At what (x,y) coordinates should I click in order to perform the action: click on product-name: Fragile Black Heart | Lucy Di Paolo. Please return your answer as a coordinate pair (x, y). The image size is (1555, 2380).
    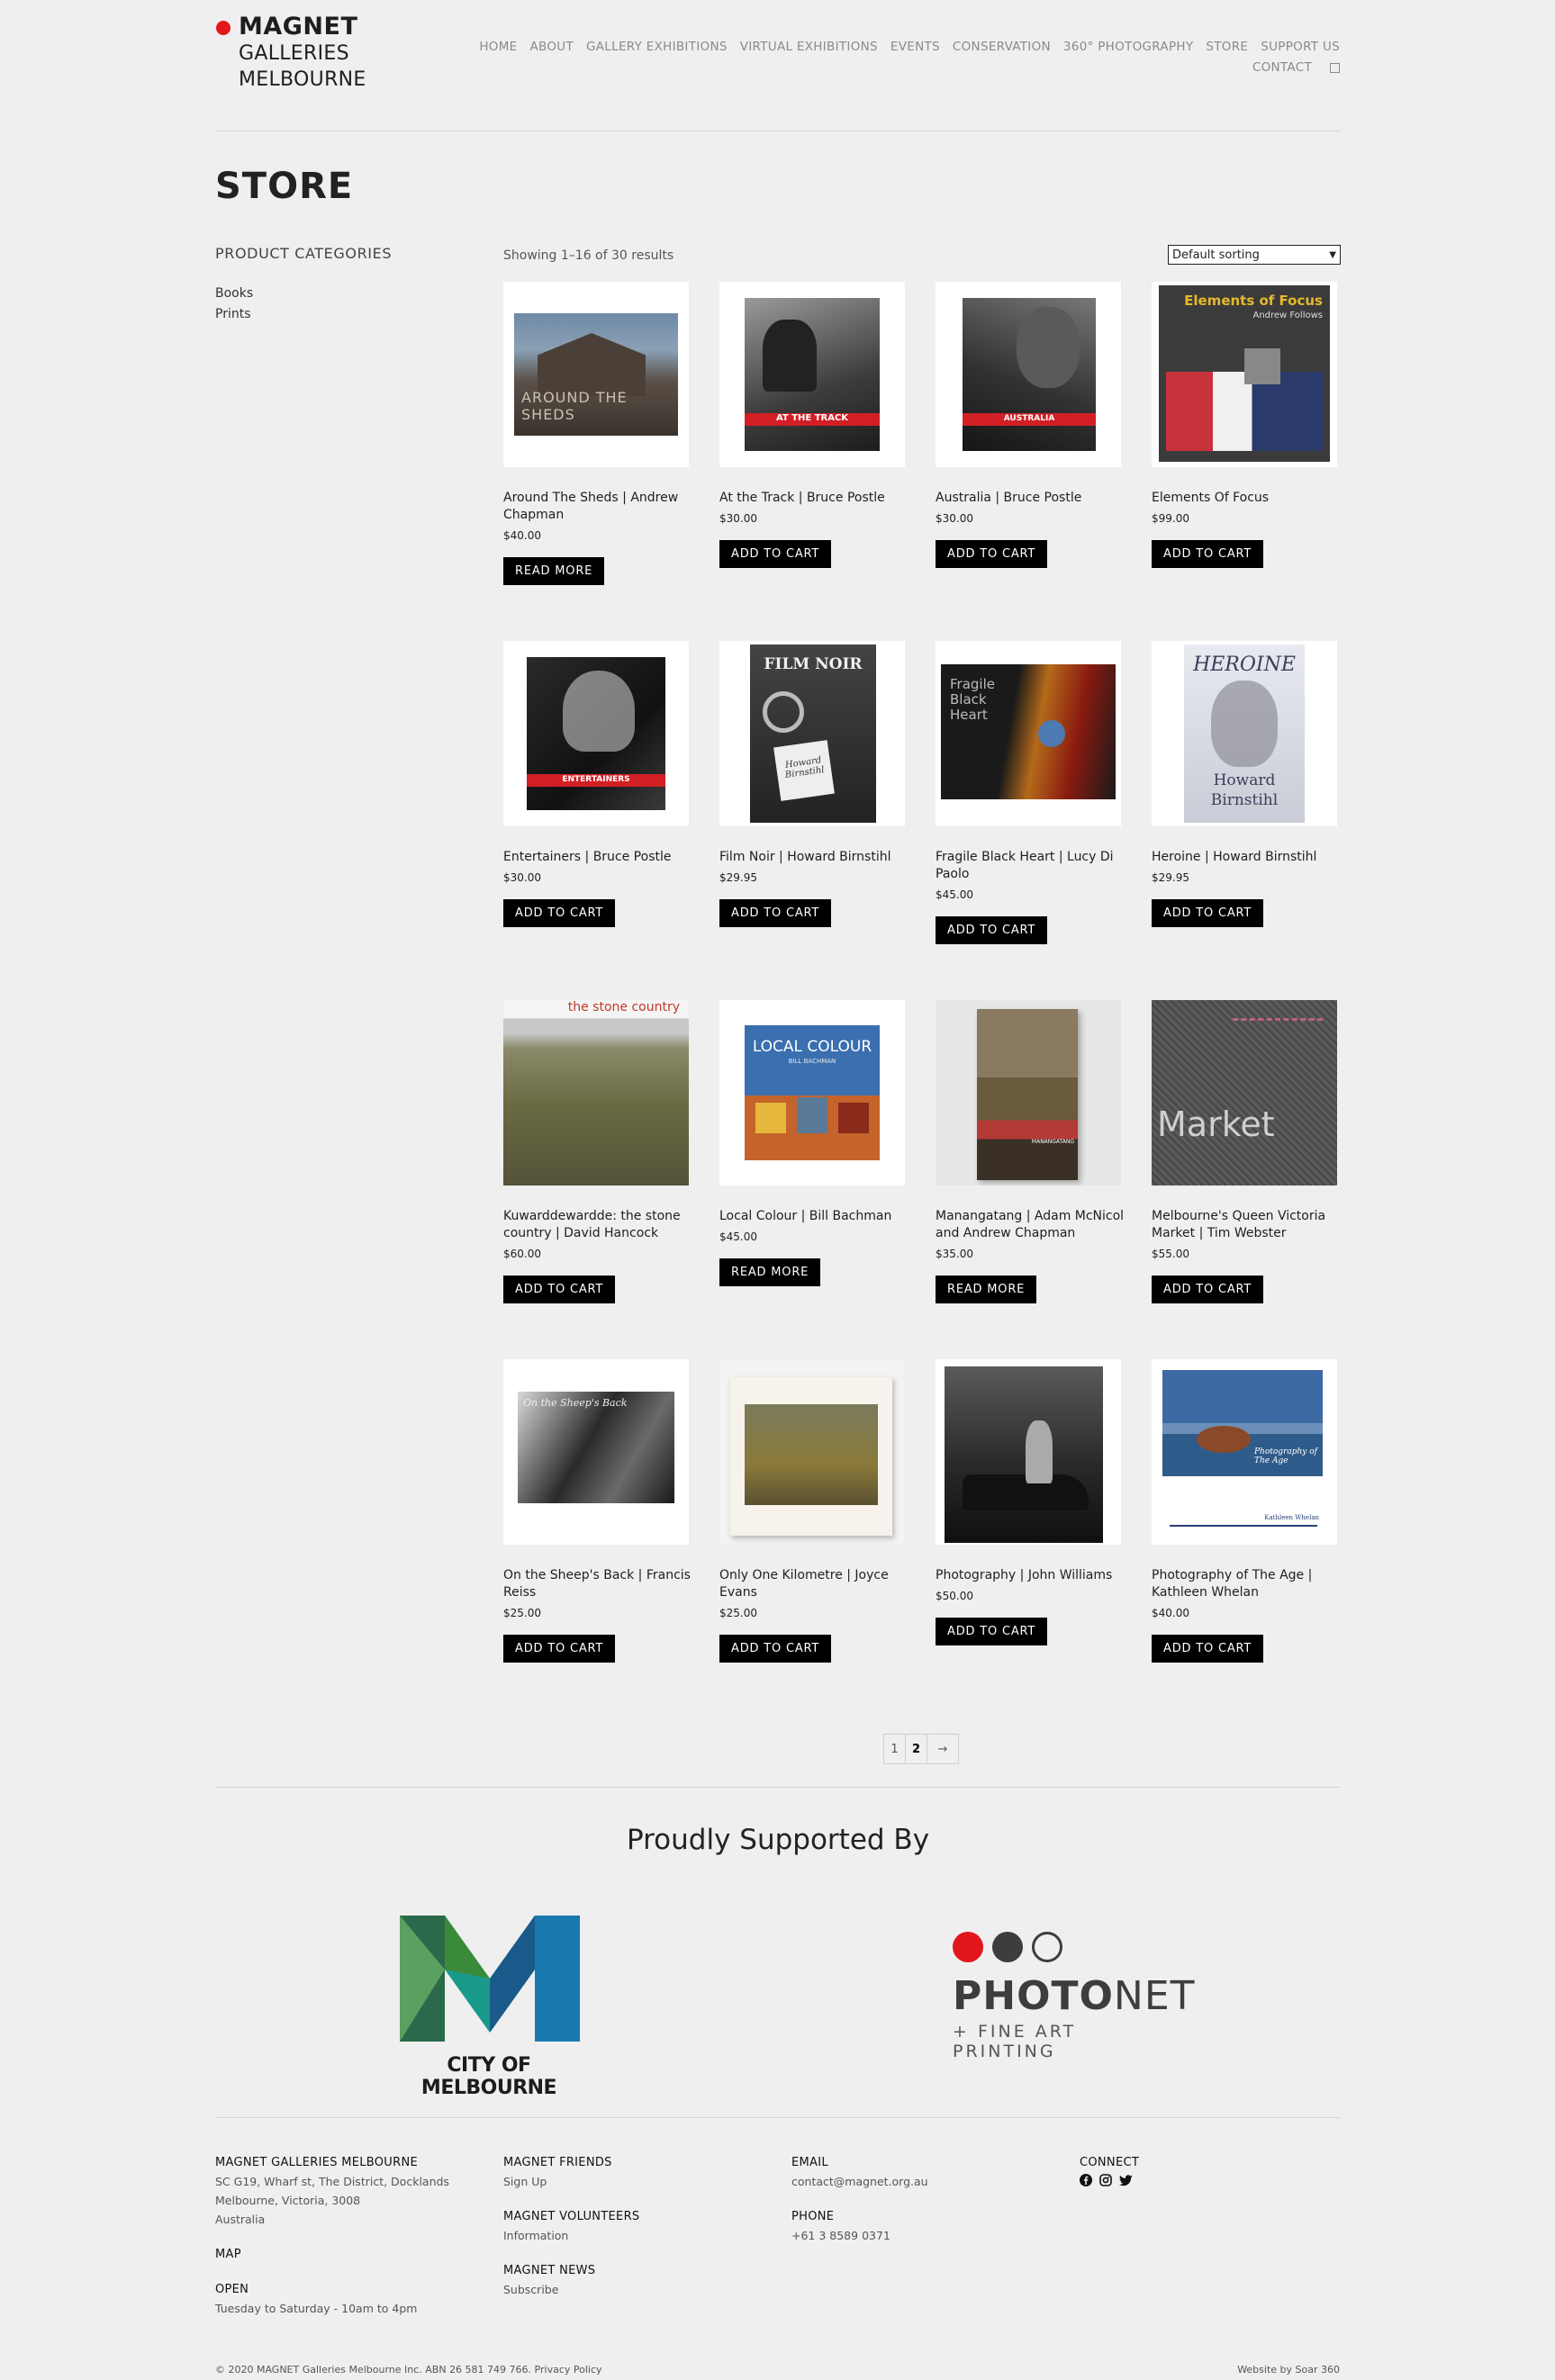
    Looking at the image, I should click on (1025, 866).